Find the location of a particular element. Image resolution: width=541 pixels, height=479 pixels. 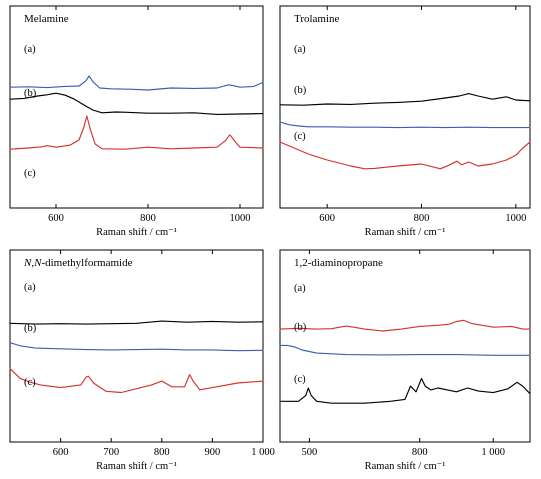

chart-title-text: Melamine is located at coordinates (46, 19).